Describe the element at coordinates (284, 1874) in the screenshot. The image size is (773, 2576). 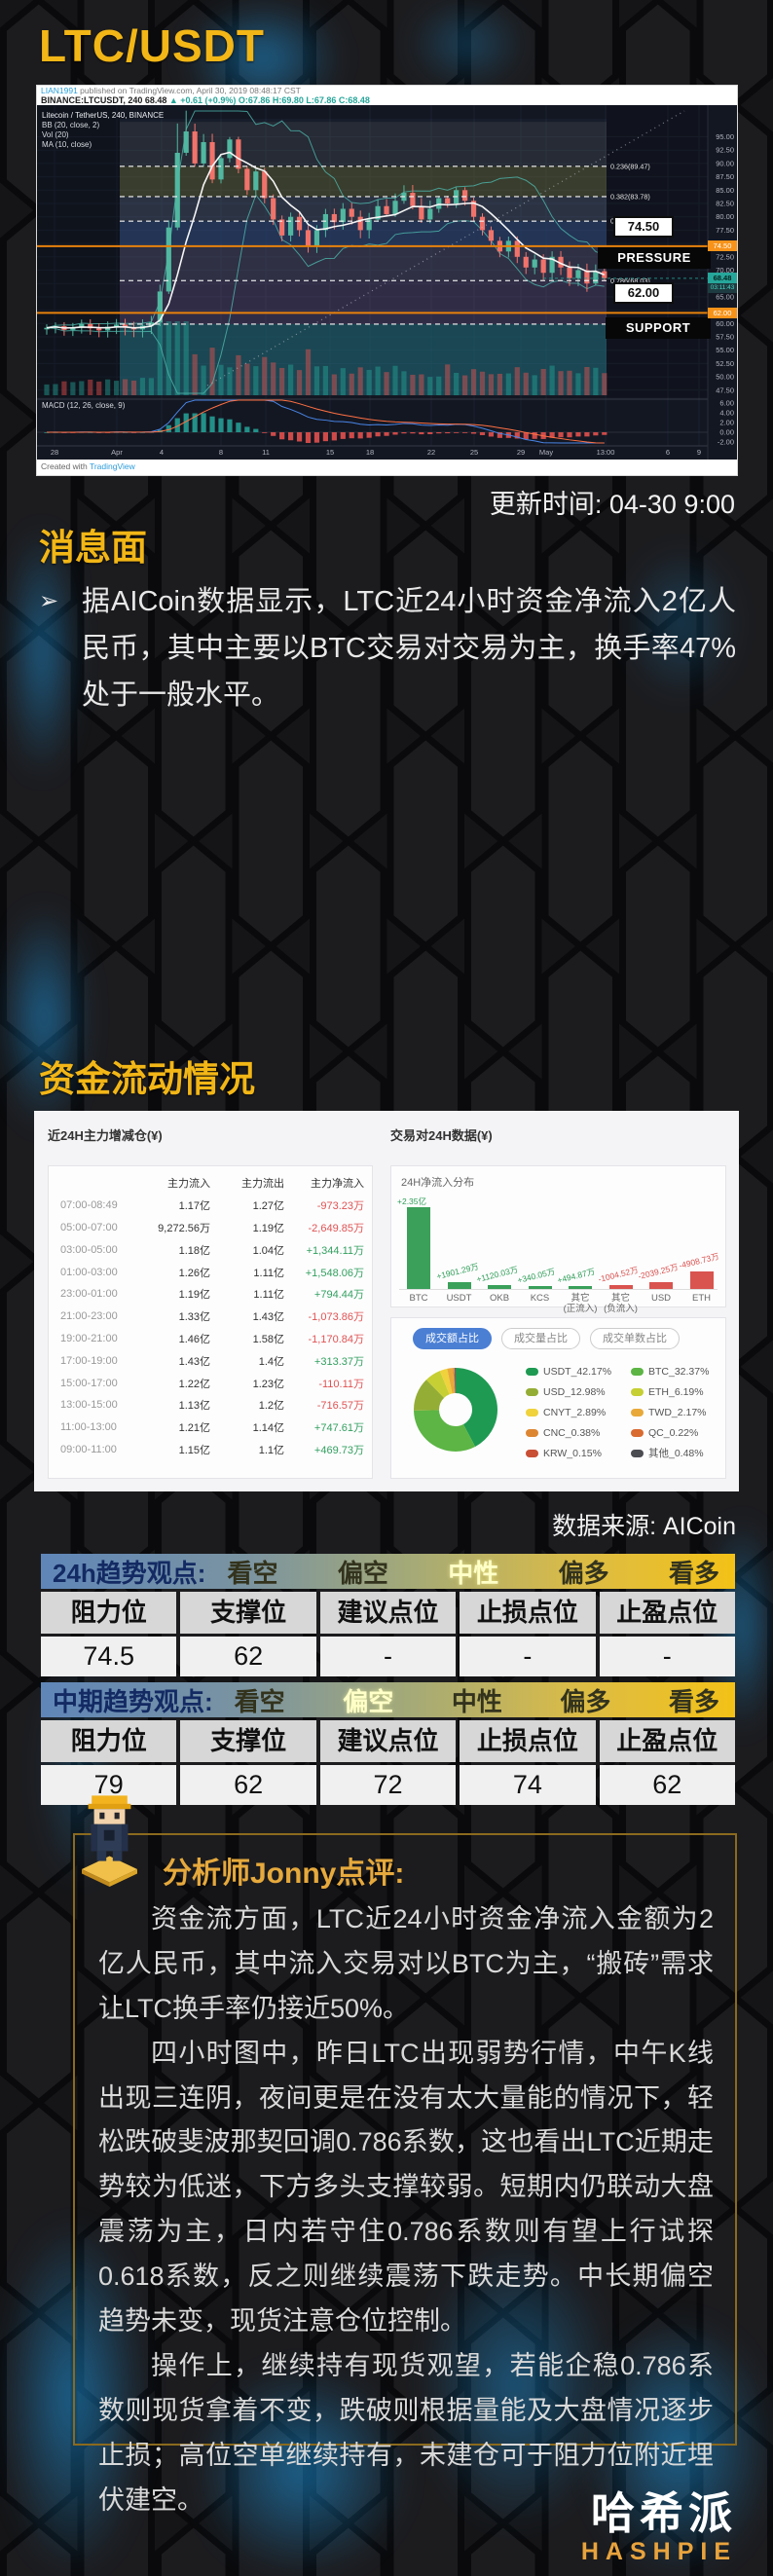
I see `analyst-heading: 分析师Jonny点评:` at that location.